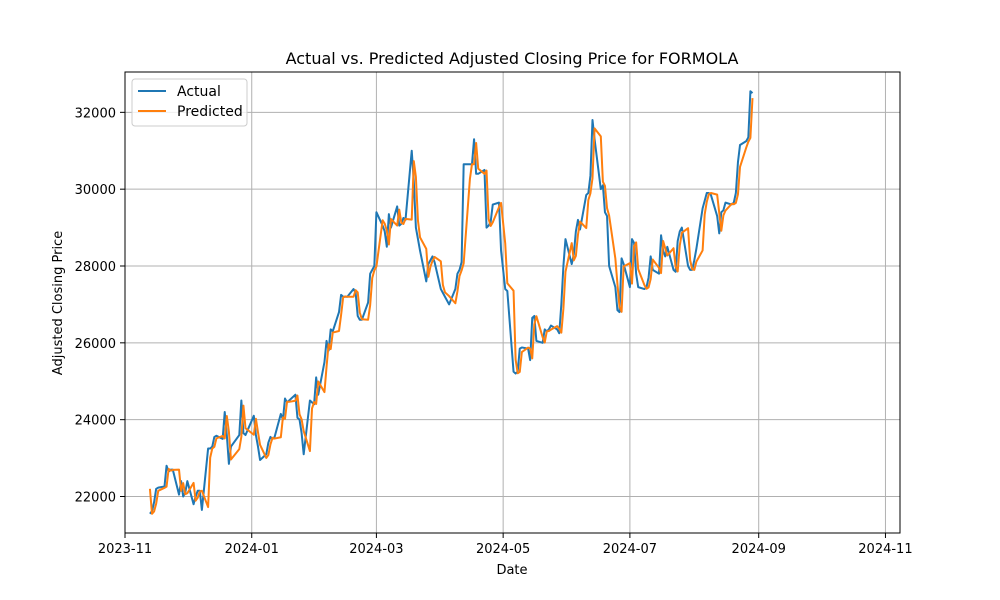 The height and width of the screenshot is (600, 1000). I want to click on y-tick-label: 28000, so click(95, 267).